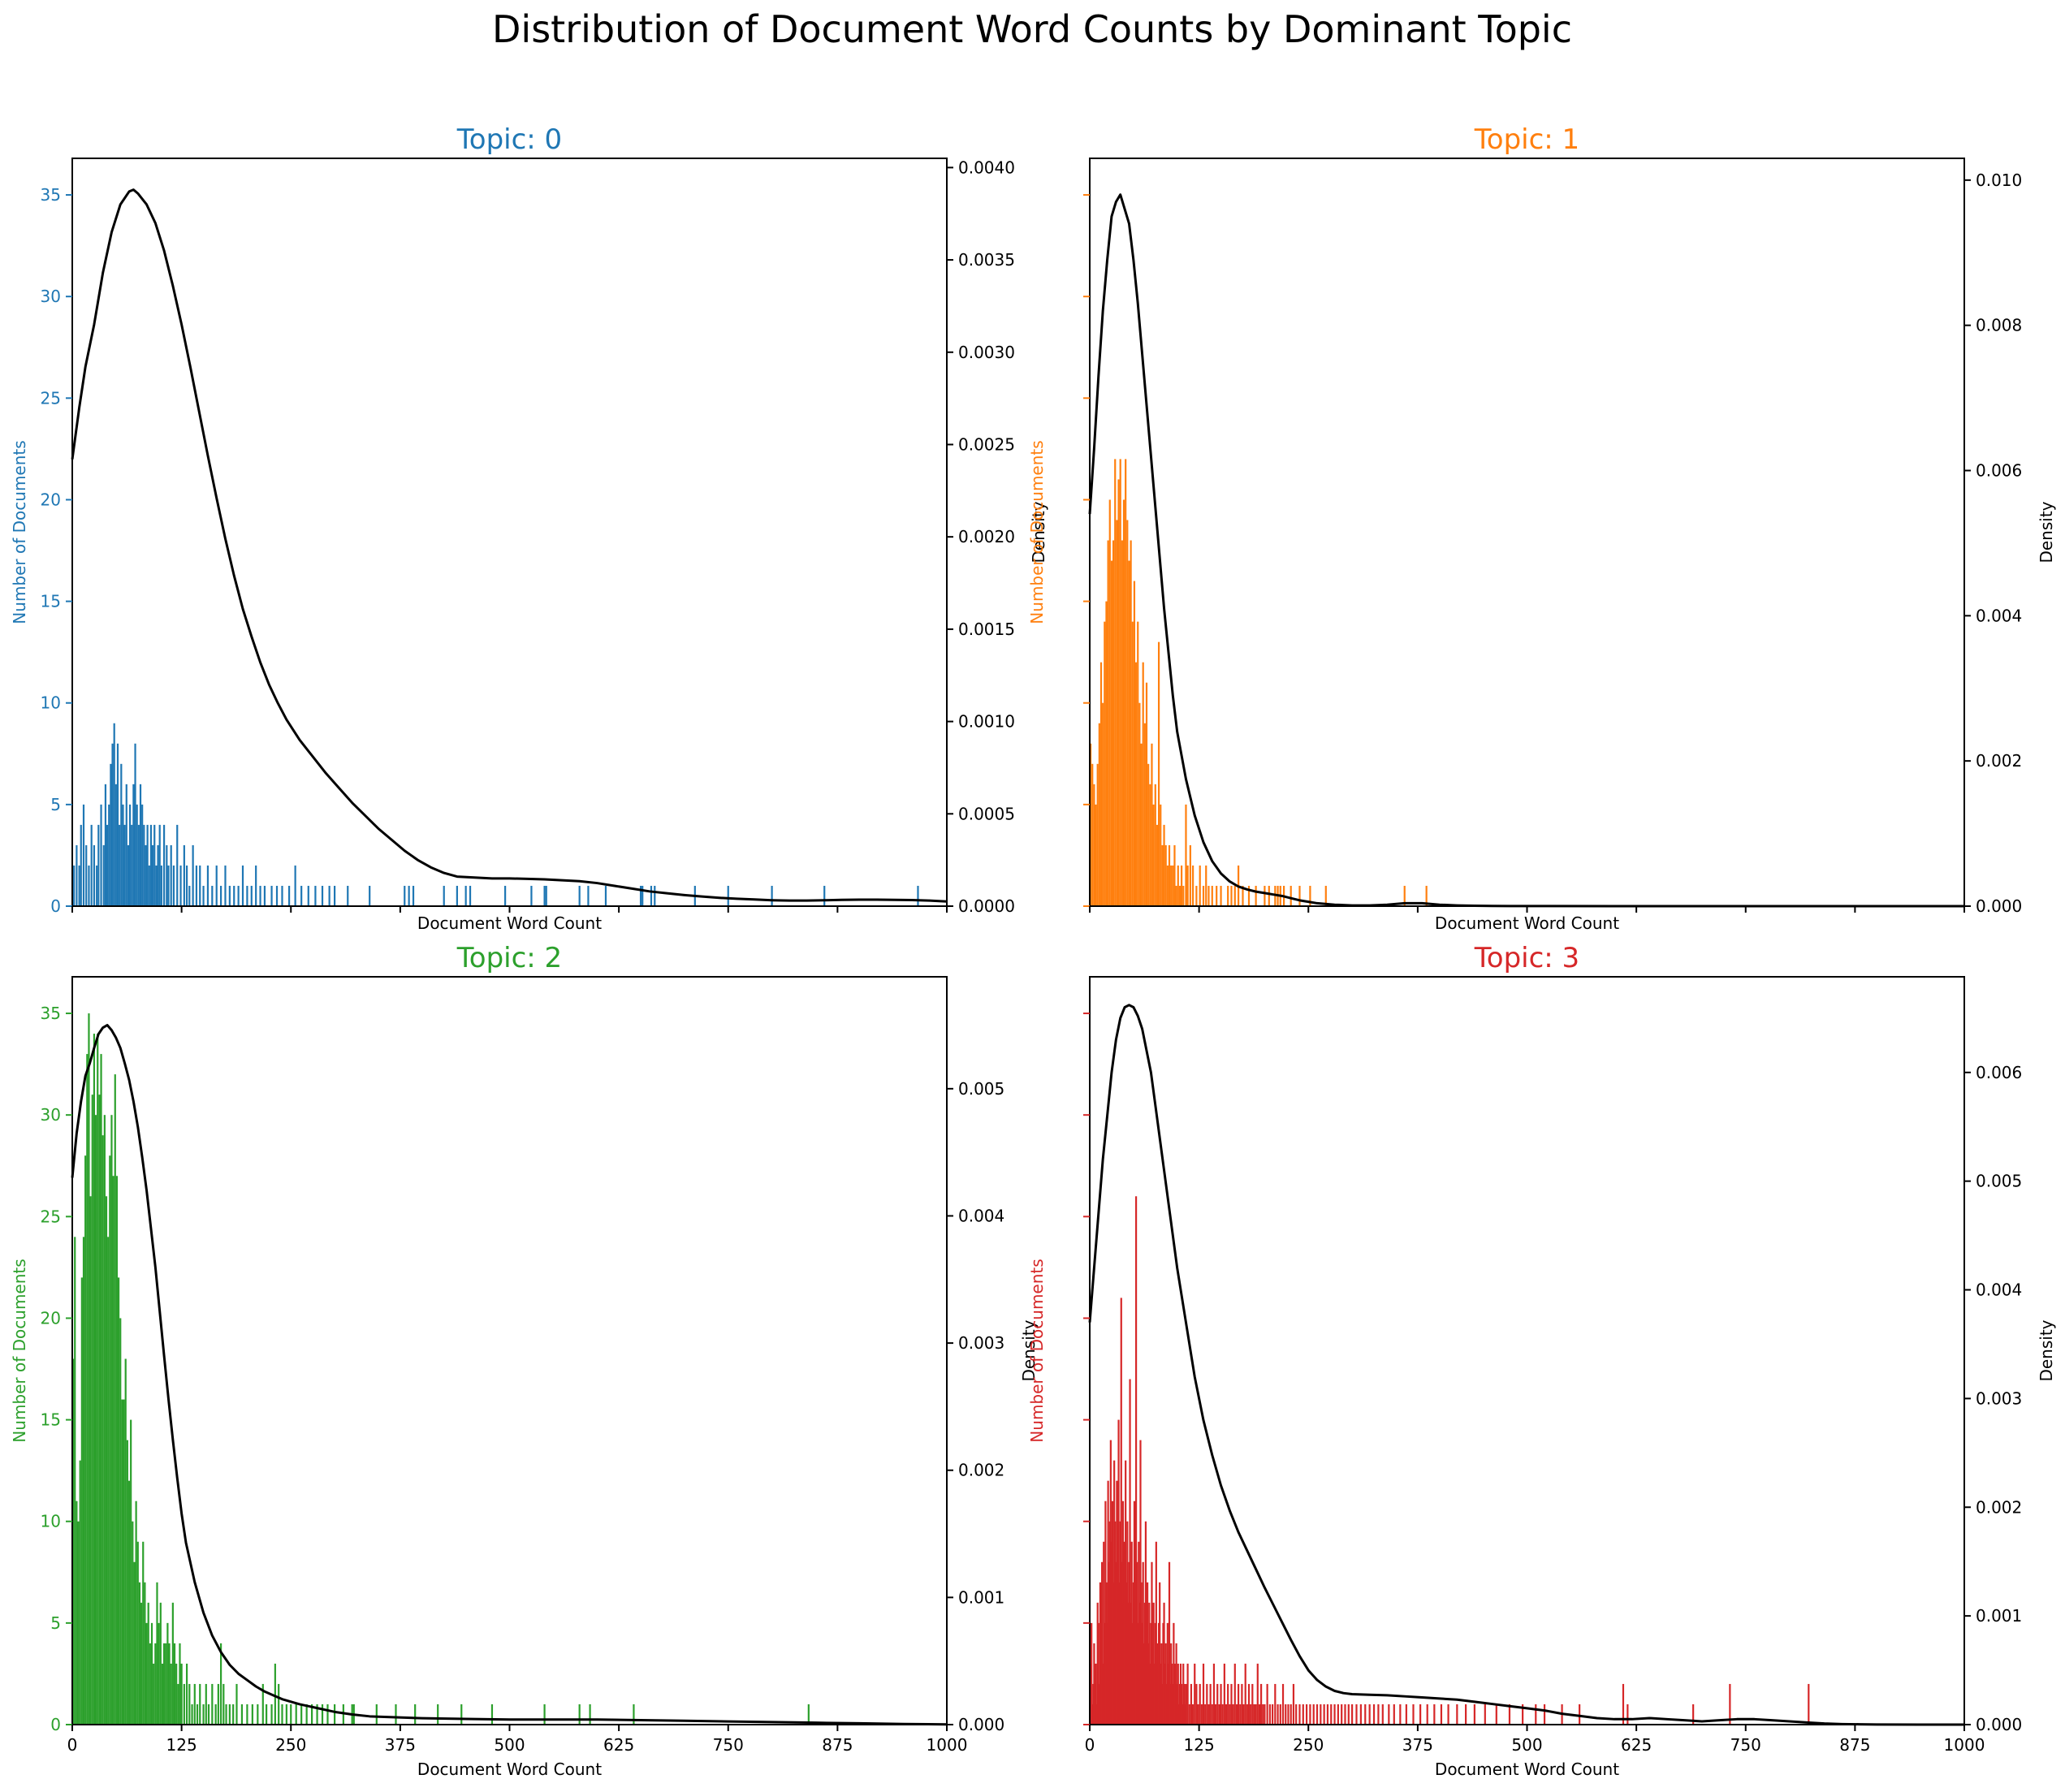 The image size is (2065, 1792). Describe the element at coordinates (1636, 1745) in the screenshot. I see `x-tick-label: 625` at that location.